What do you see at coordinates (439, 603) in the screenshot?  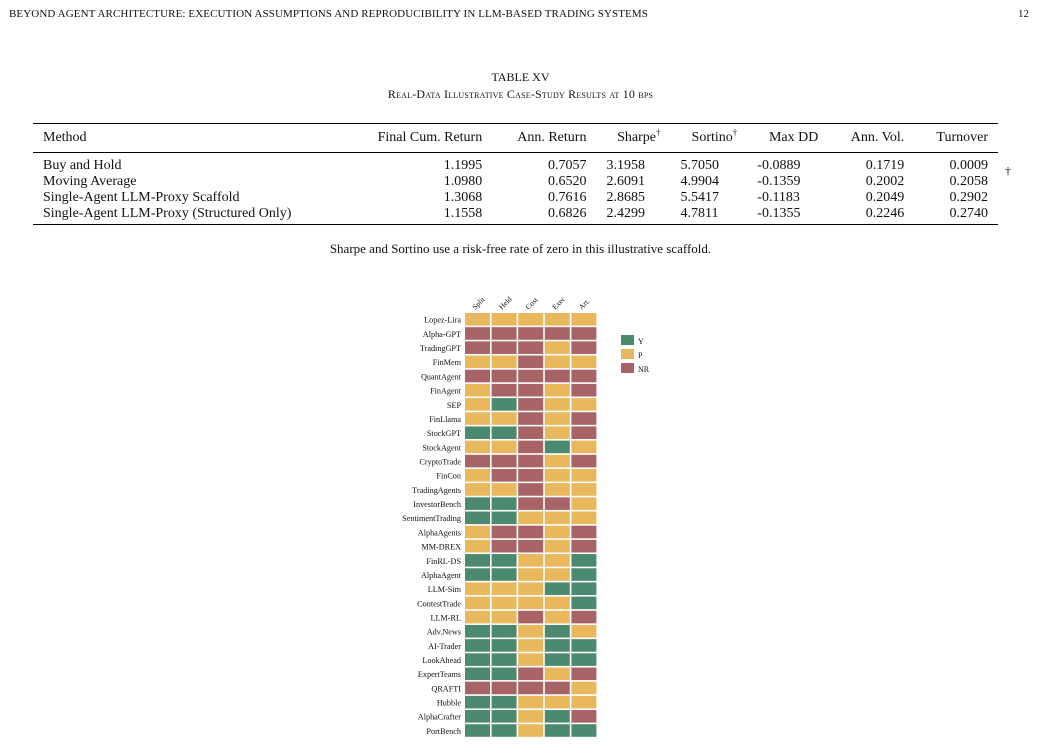 I see `heatmap-row-label: ContestTrade` at bounding box center [439, 603].